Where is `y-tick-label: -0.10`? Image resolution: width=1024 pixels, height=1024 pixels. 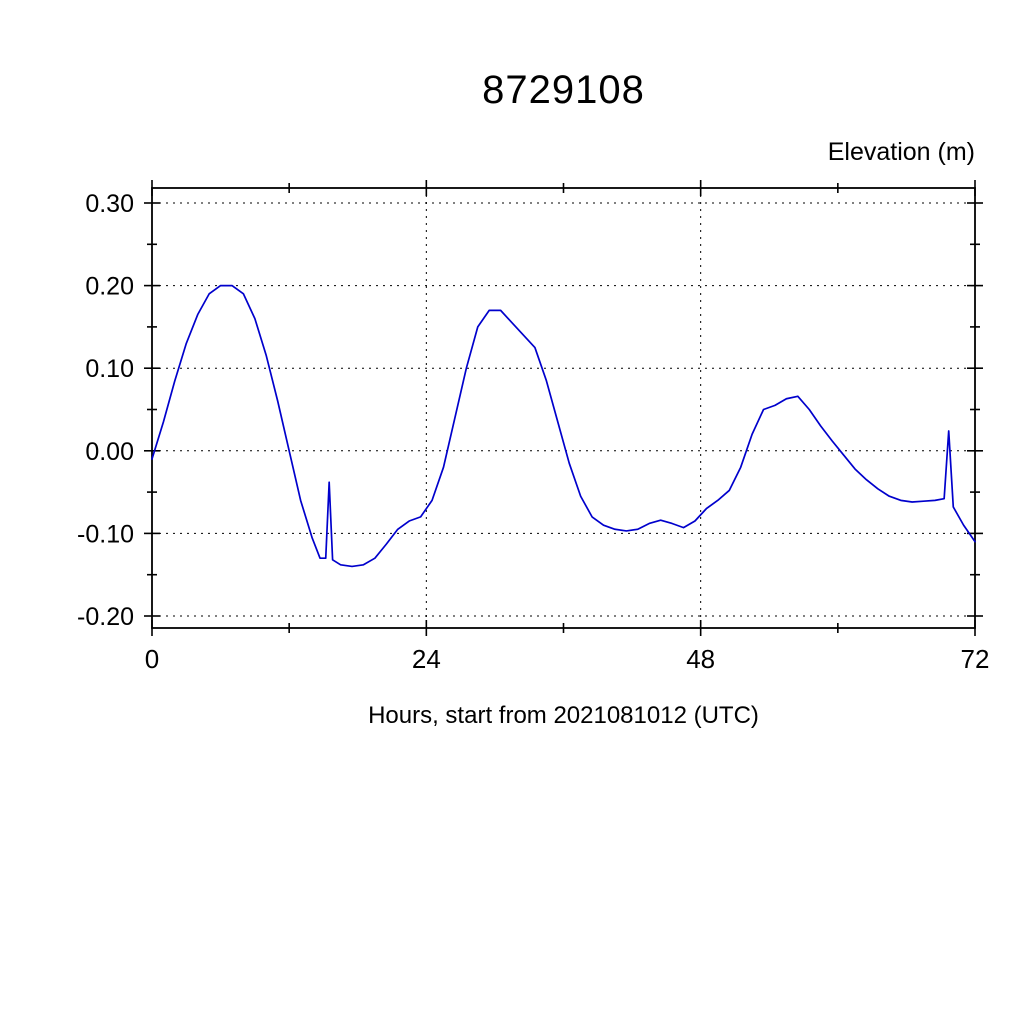
y-tick-label: -0.10 is located at coordinates (105, 534).